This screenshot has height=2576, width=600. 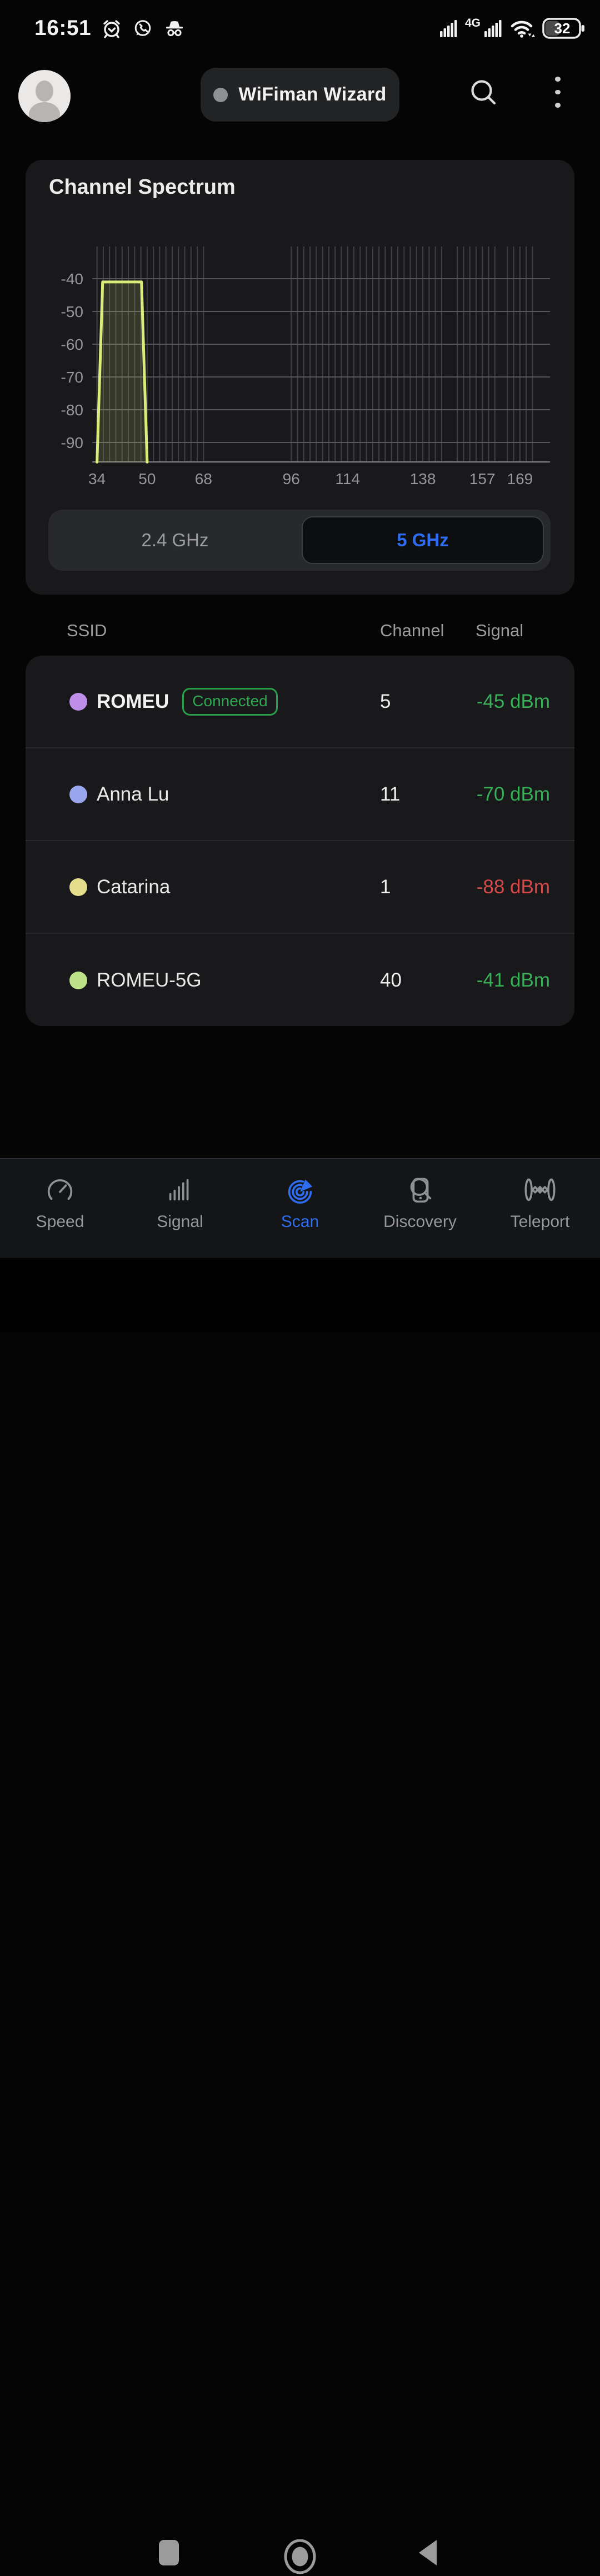 I want to click on status-bar-left: 16:51, so click(x=110, y=29).